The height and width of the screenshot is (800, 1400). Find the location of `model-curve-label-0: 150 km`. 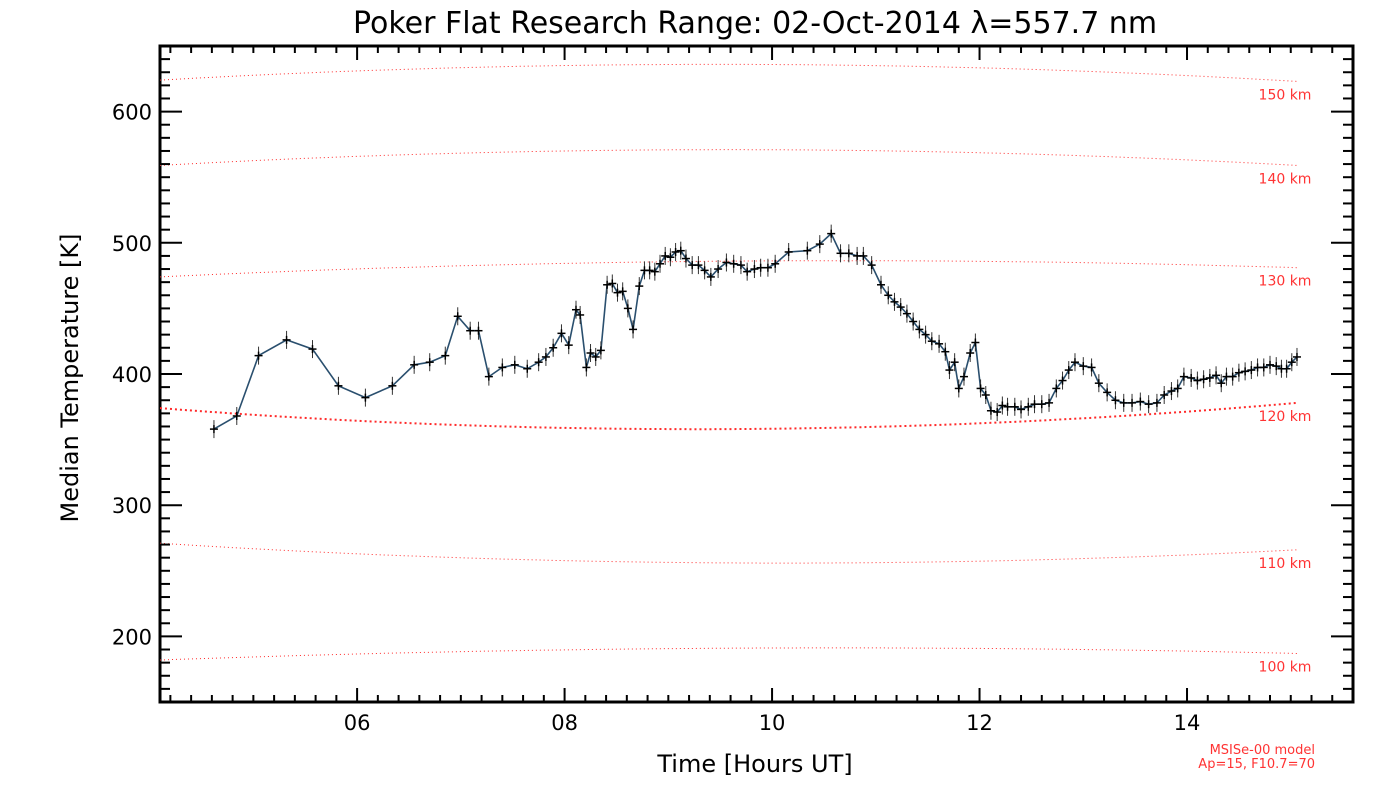

model-curve-label-0: 150 km is located at coordinates (1285, 95).